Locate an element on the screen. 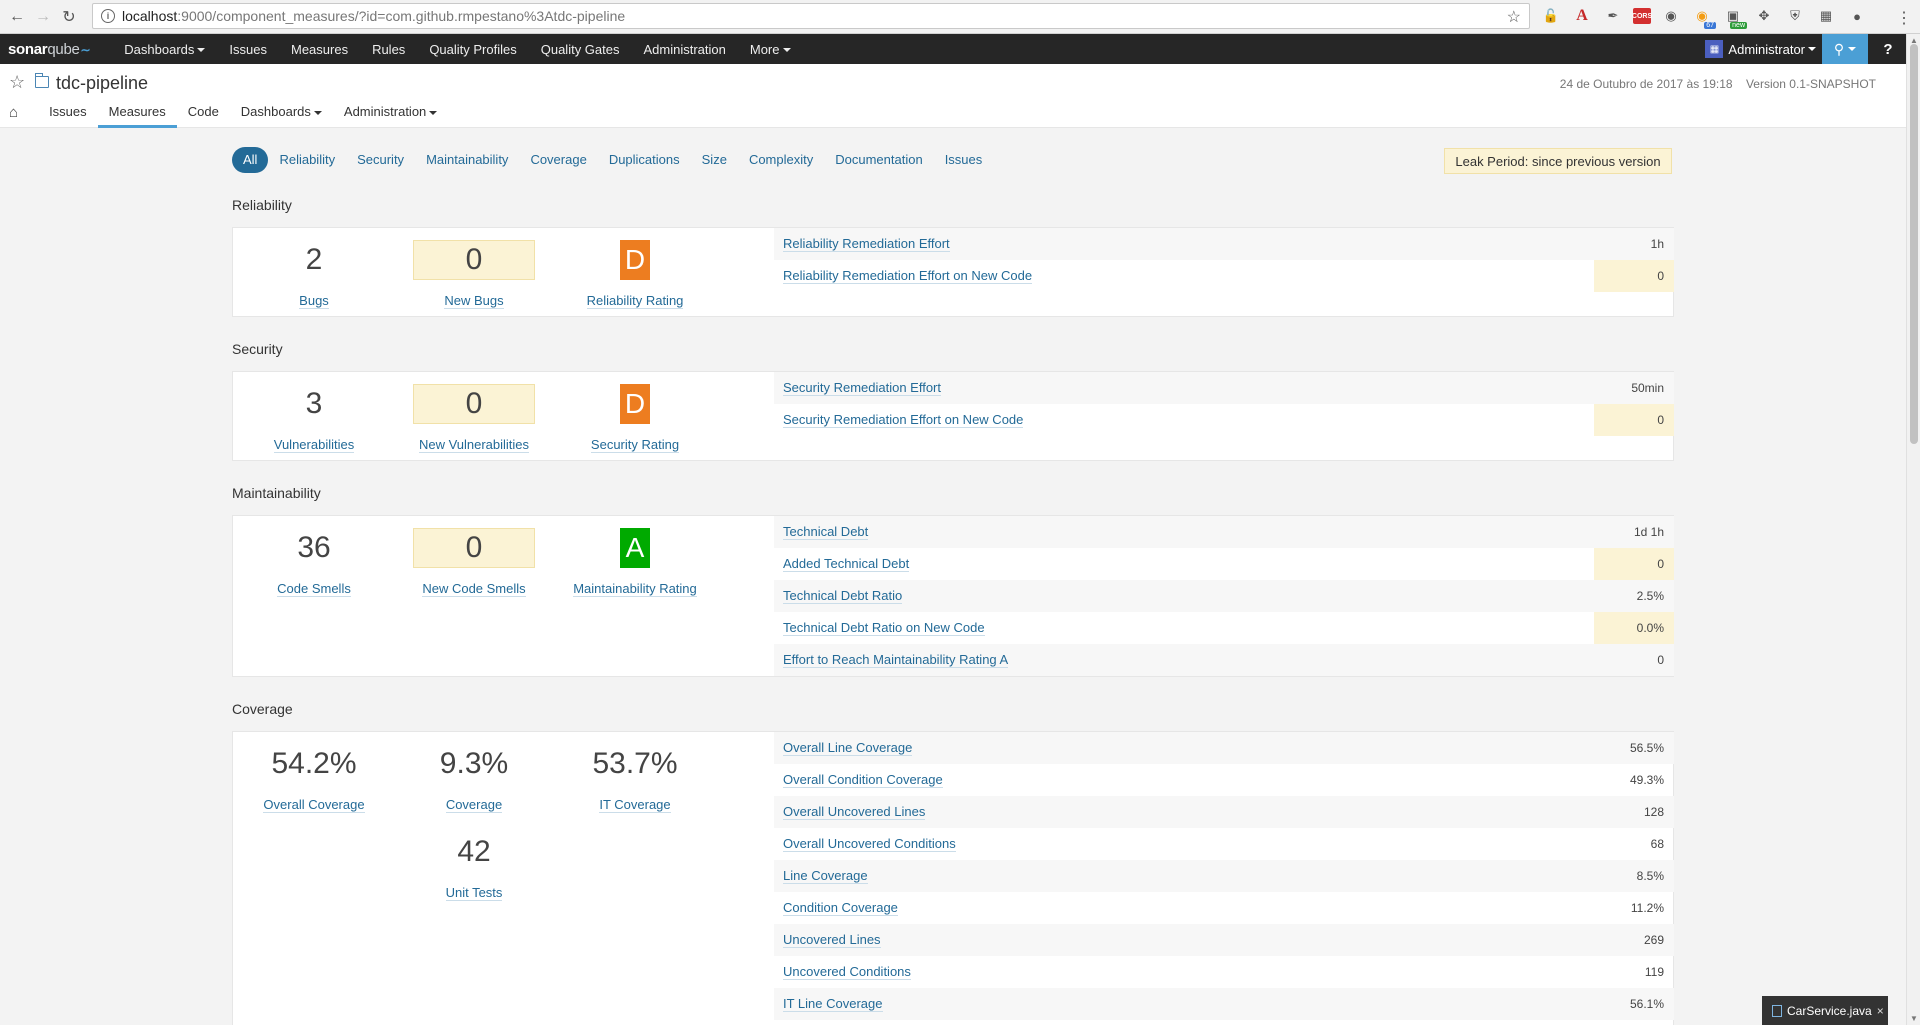  new-vulnerabilities-link: New Vulnerabilities is located at coordinates (474, 445).